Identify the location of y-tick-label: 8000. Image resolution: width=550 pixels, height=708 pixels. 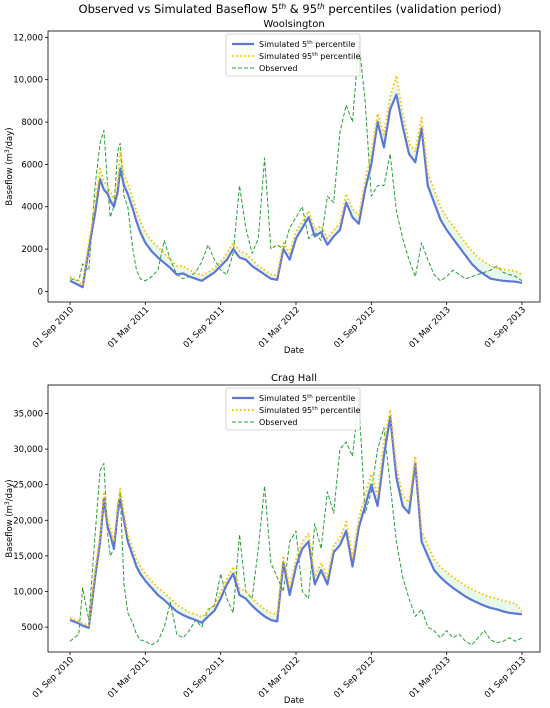
(32, 123).